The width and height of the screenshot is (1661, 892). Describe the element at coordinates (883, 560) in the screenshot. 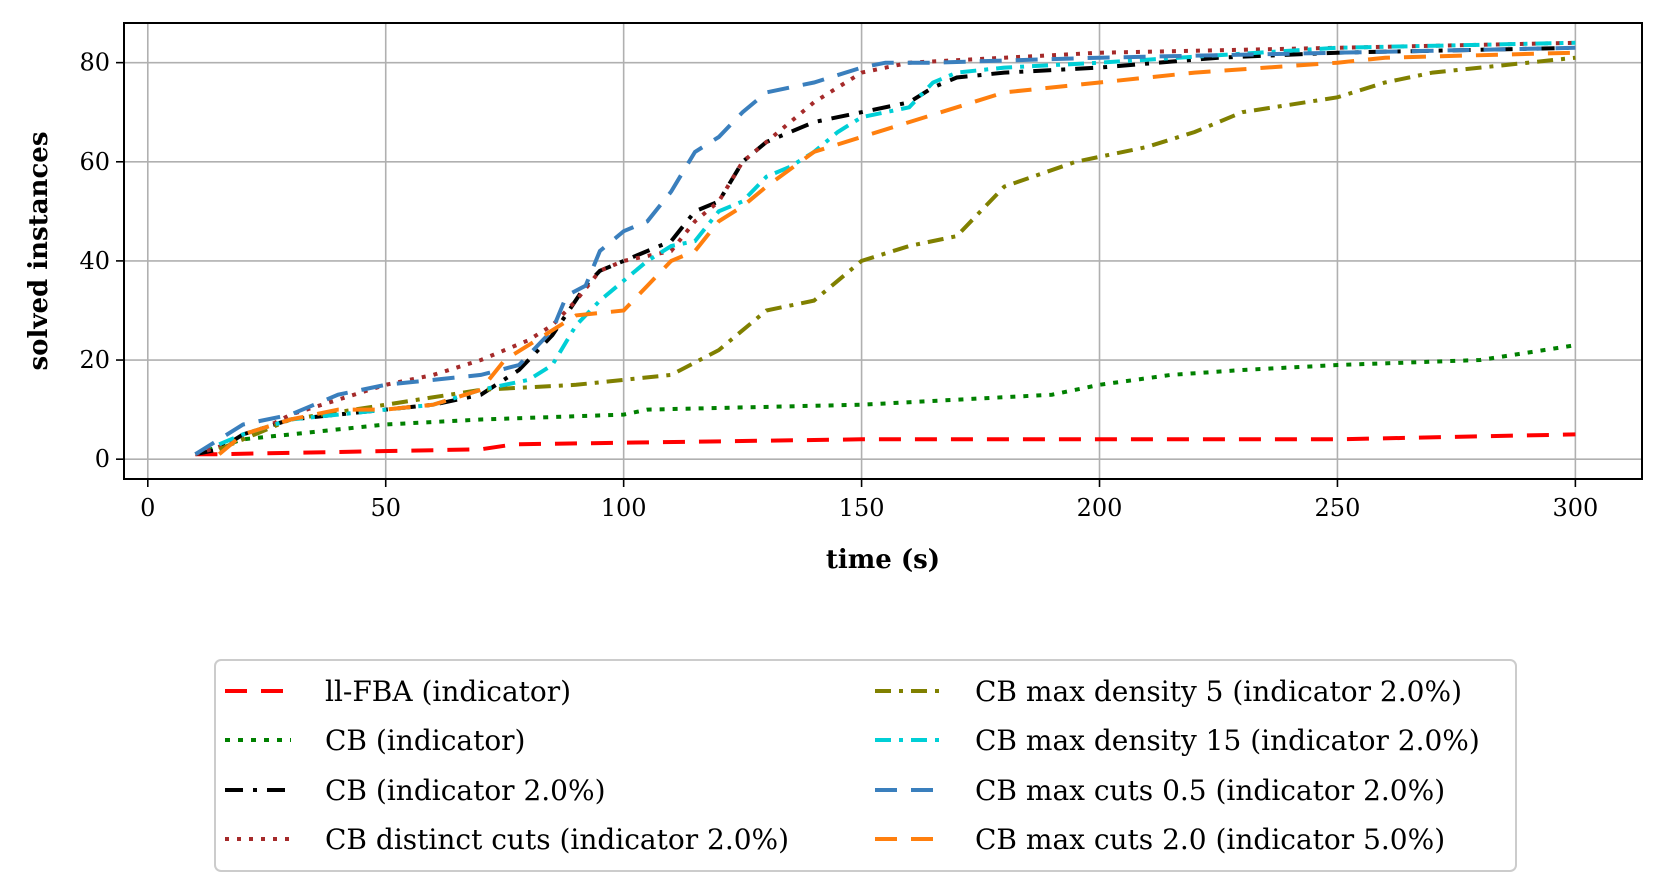

I see `x-axis-title: time (s)` at that location.